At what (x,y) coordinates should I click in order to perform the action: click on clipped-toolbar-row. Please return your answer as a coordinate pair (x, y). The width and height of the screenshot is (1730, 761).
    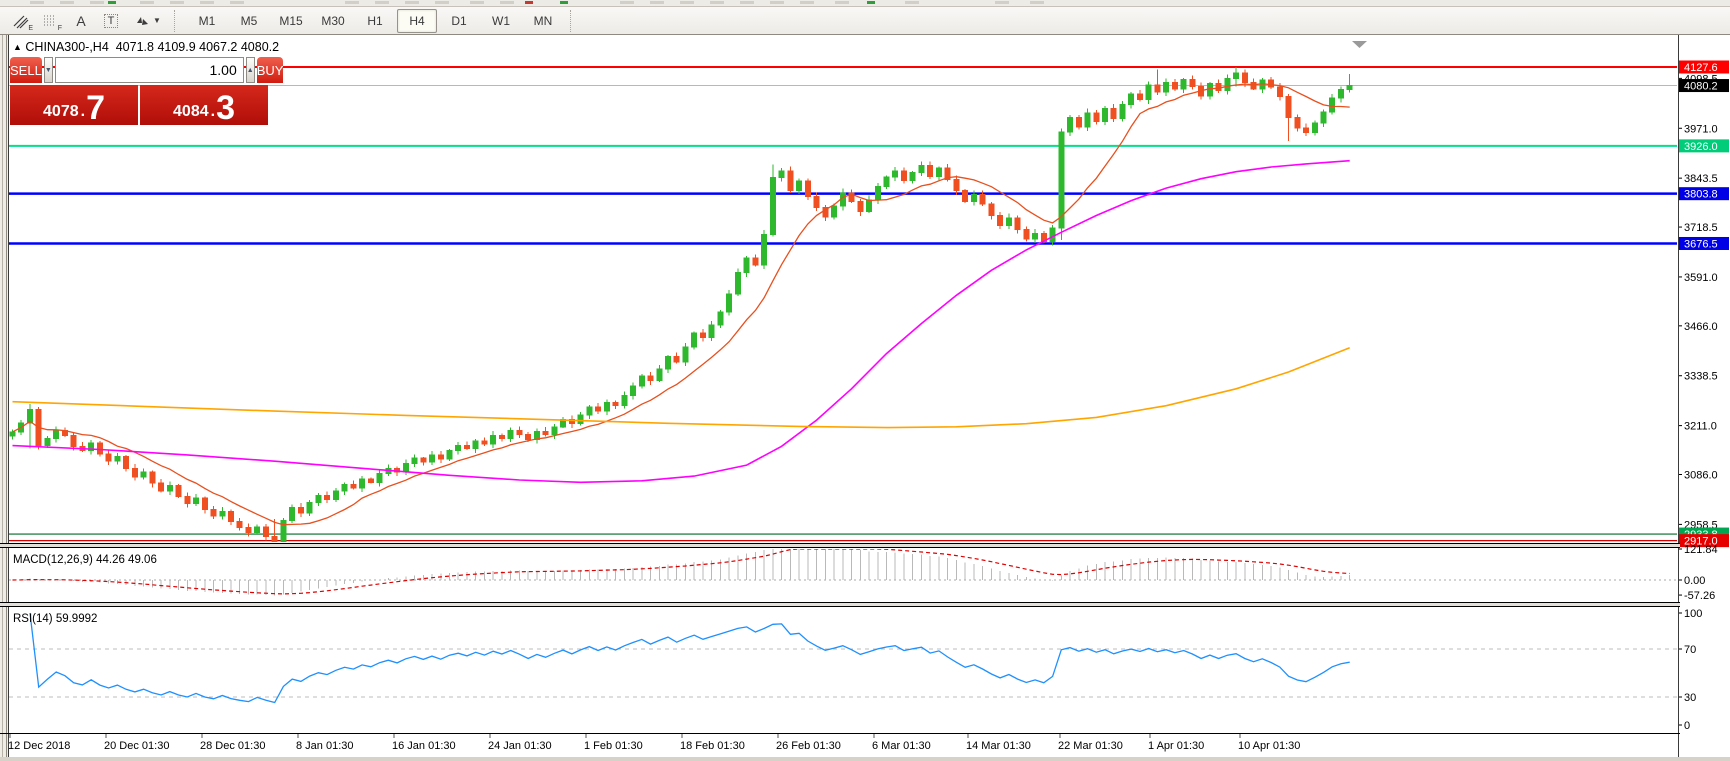
    Looking at the image, I should click on (865, 3).